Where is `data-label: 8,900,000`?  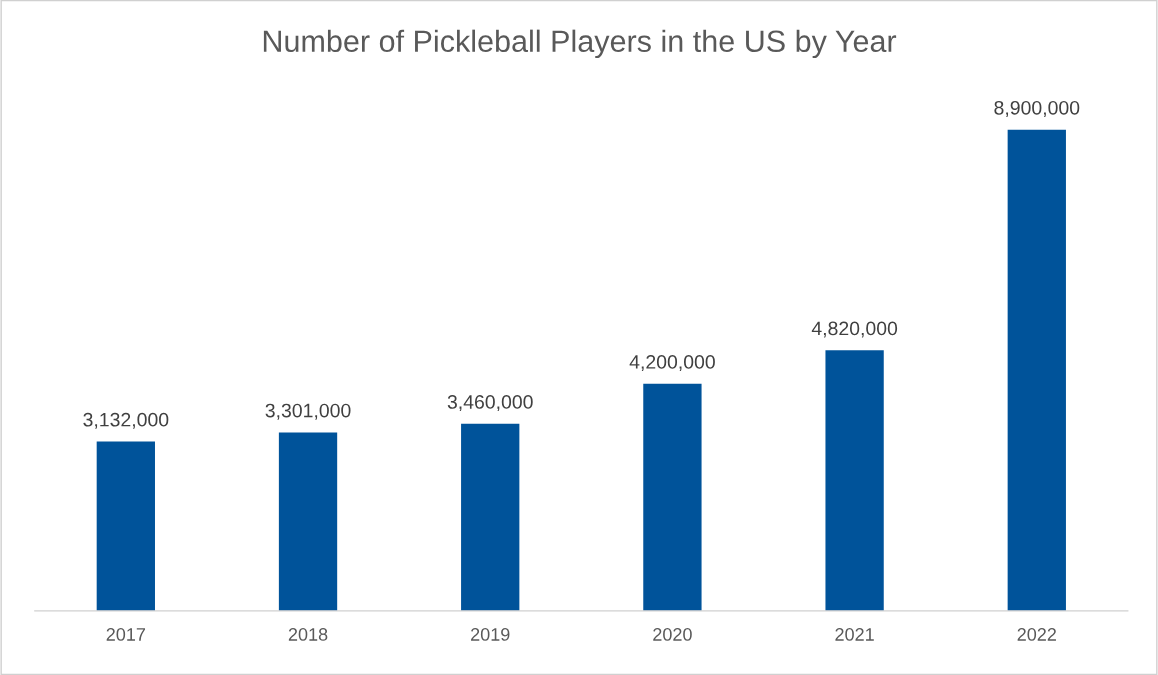
data-label: 8,900,000 is located at coordinates (1037, 108).